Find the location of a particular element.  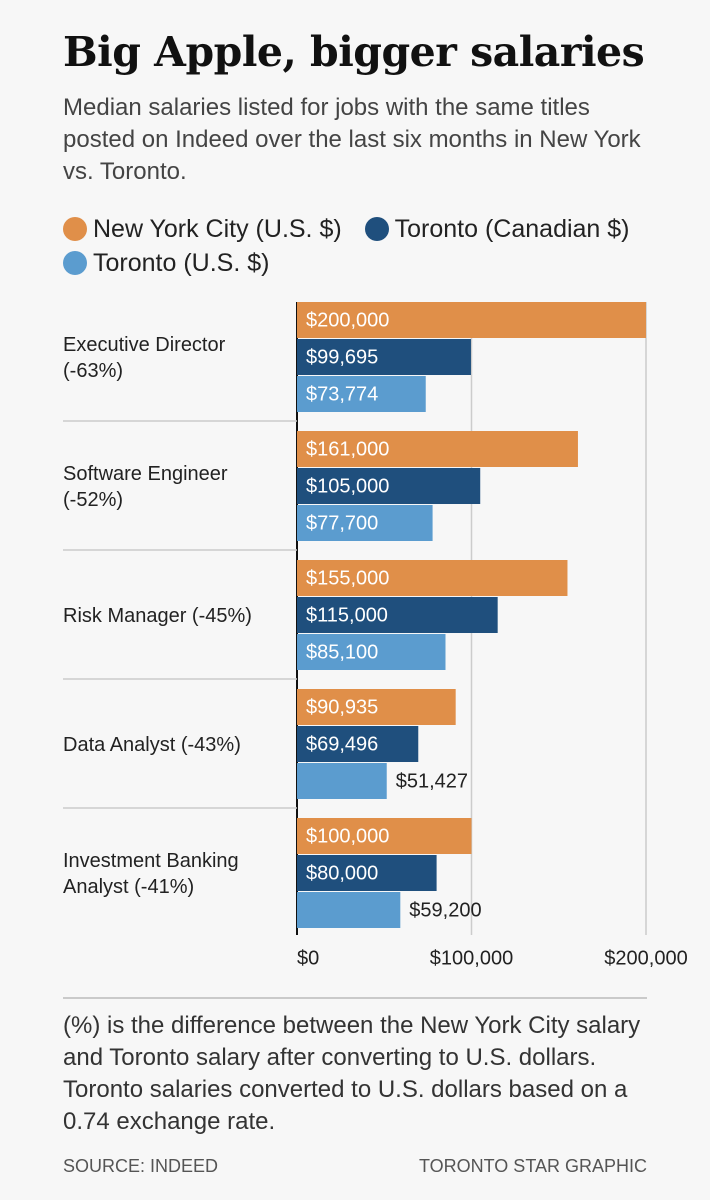

legend-label: New York City (U.S. $) is located at coordinates (217, 229).